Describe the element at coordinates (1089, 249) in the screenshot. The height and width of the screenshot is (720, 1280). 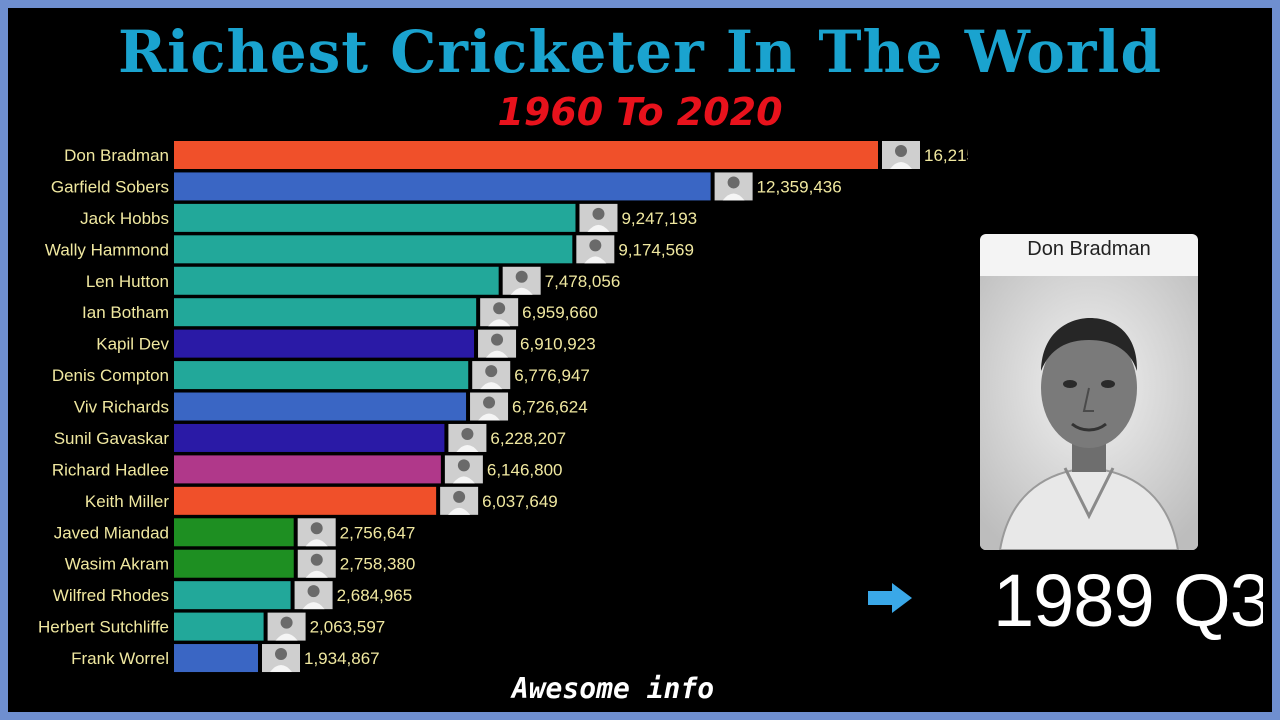
I see `highlight-name: Don Bradman` at that location.